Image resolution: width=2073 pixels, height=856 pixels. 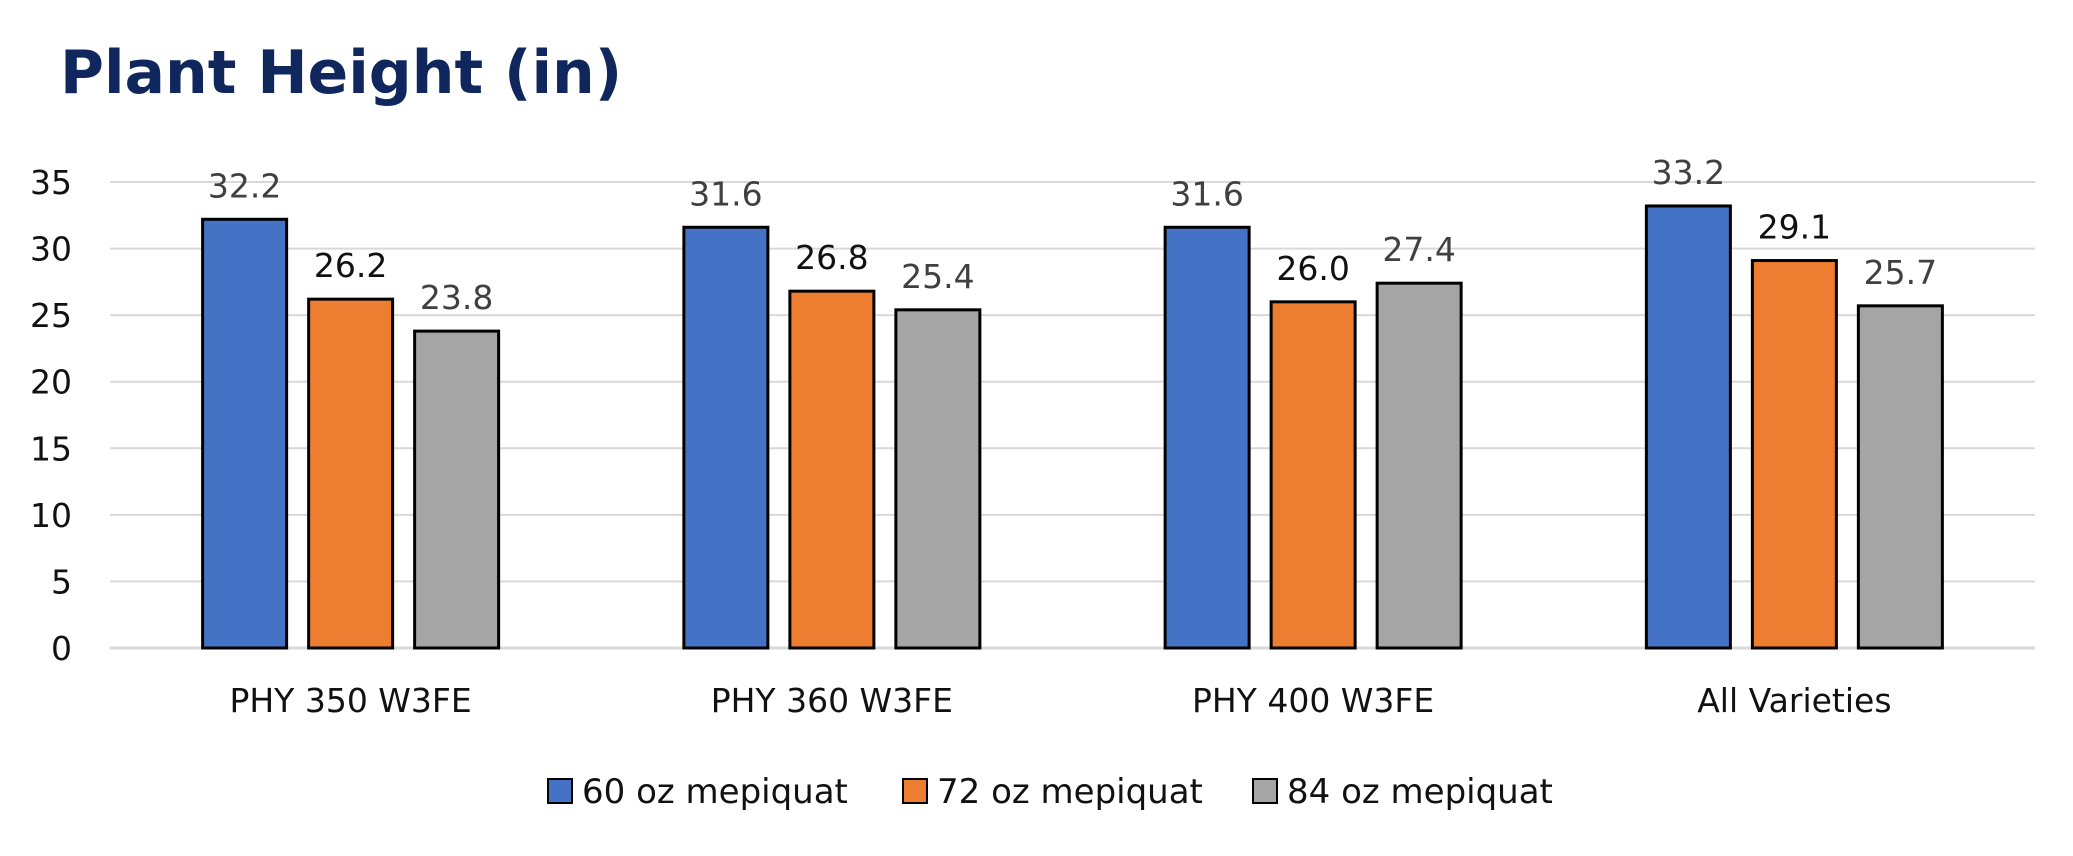 I want to click on y-tick-label: 10, so click(x=51, y=515).